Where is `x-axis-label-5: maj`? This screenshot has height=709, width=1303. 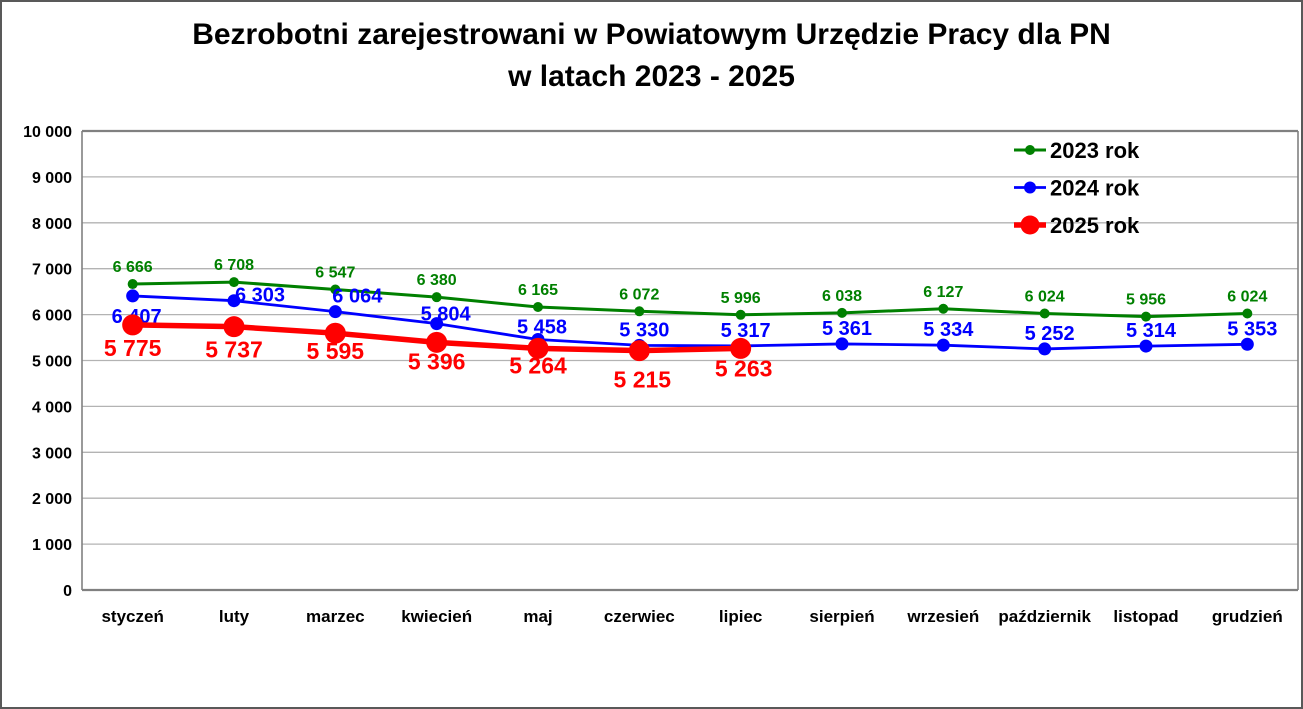 x-axis-label-5: maj is located at coordinates (537, 616).